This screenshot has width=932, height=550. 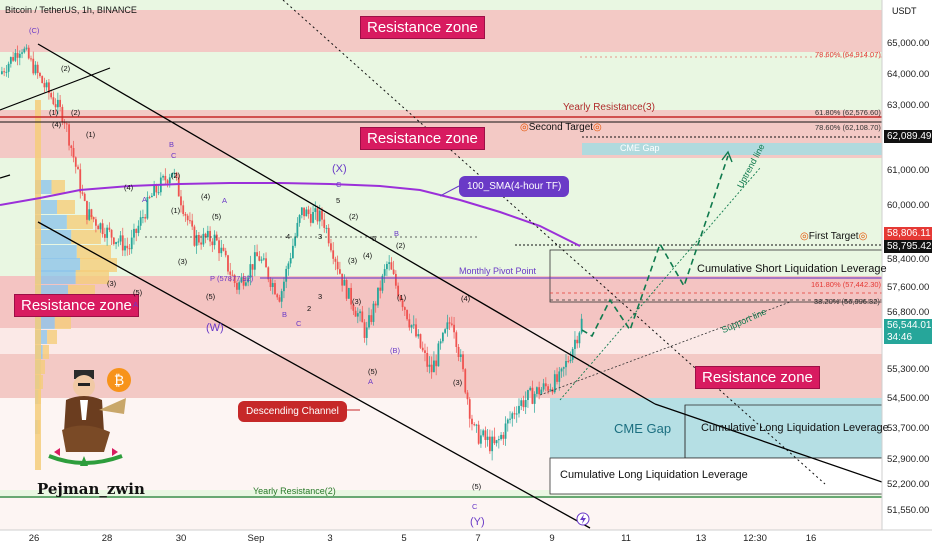 I want to click on channel-upper-line, so click(x=768, y=443).